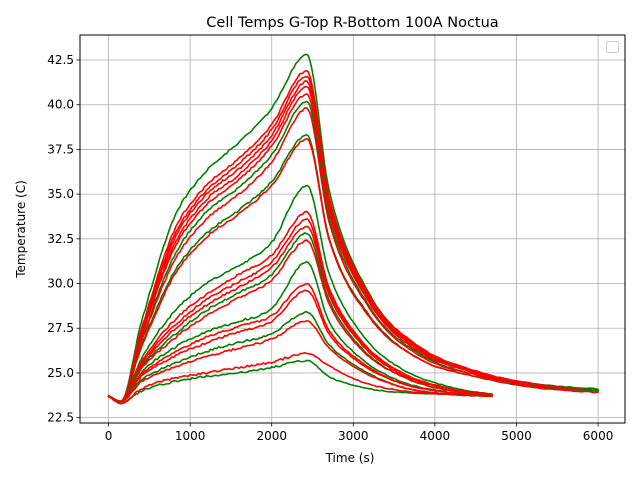  What do you see at coordinates (353, 436) in the screenshot?
I see `x-tick-label: 3000` at bounding box center [353, 436].